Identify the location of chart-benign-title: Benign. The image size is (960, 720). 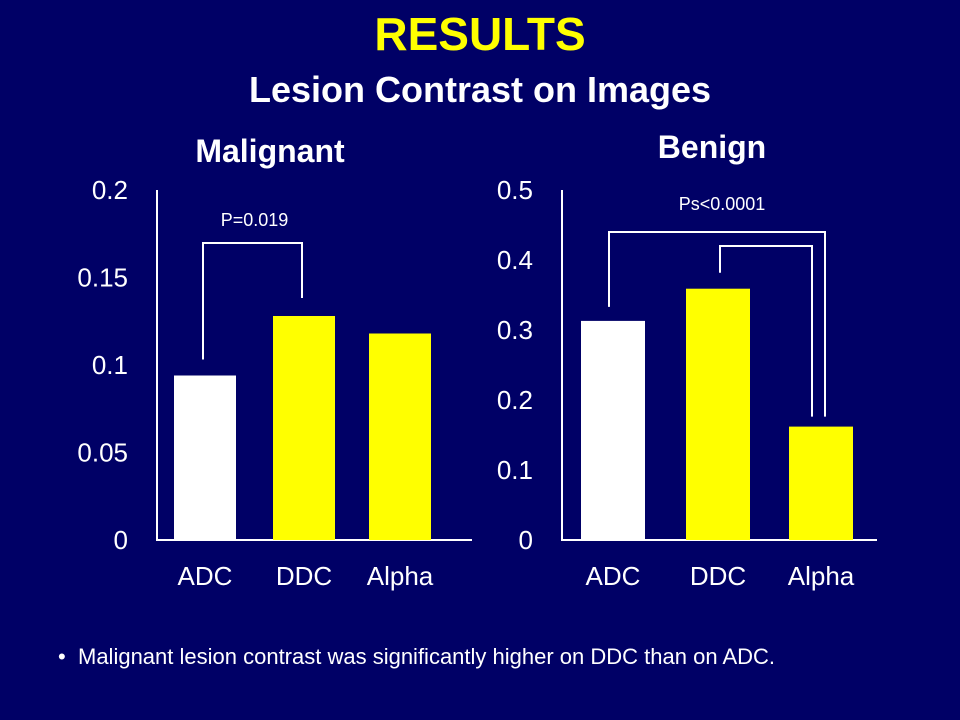
(712, 147).